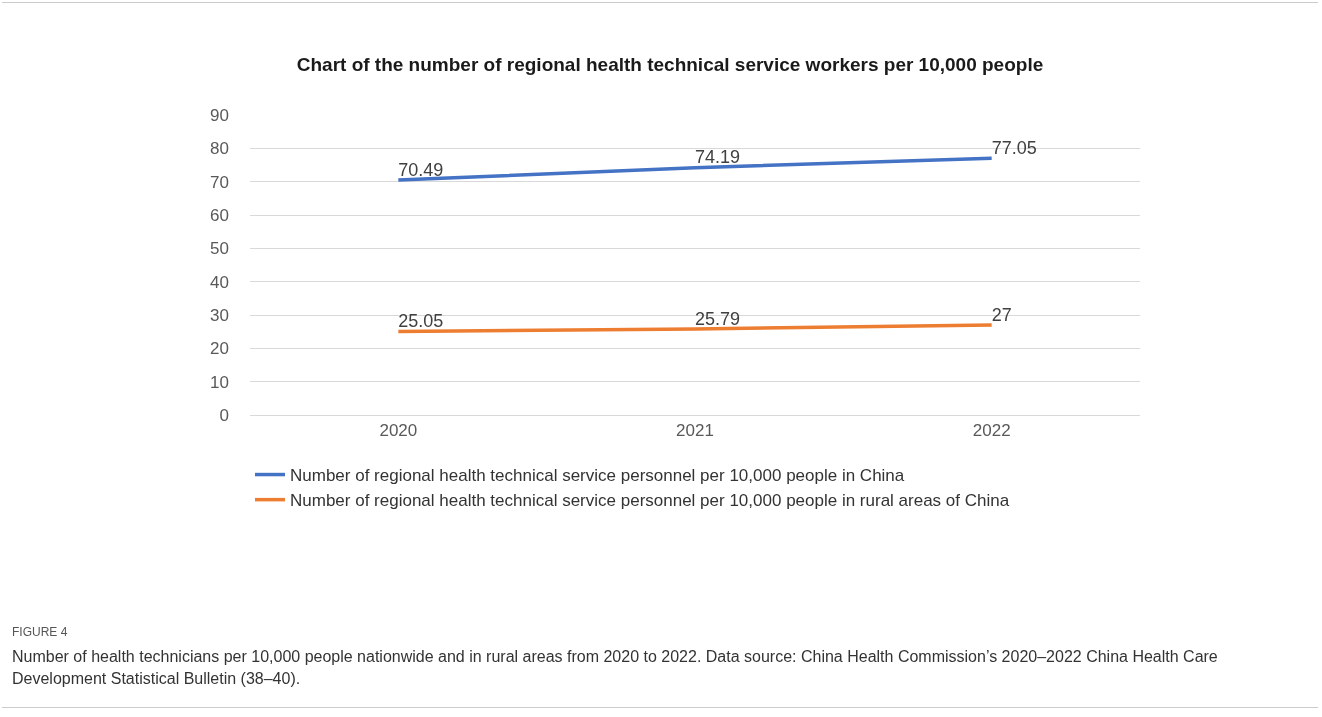  Describe the element at coordinates (650, 501) in the screenshot. I see `legend-label: Number of regional health technical service personnel per 10,000 people in rural areas of China` at that location.